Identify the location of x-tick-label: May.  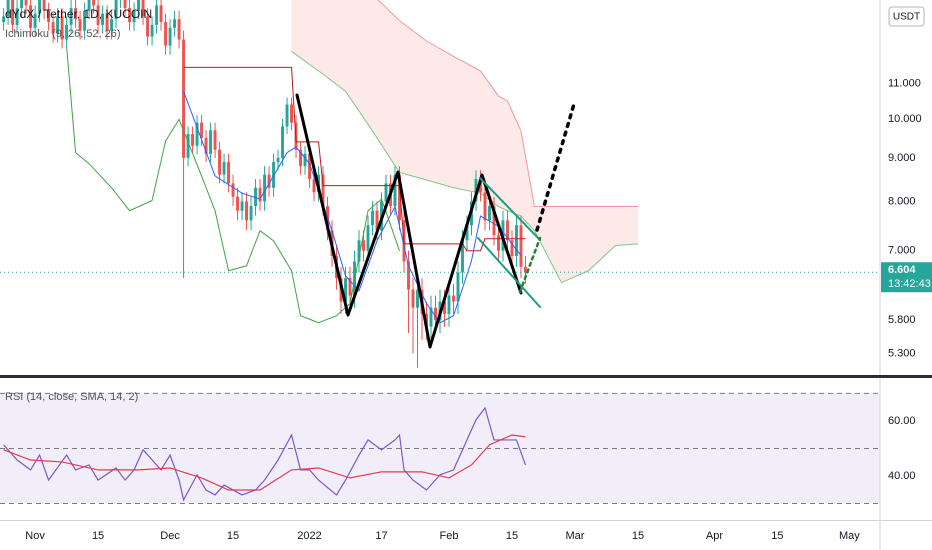
(849, 536).